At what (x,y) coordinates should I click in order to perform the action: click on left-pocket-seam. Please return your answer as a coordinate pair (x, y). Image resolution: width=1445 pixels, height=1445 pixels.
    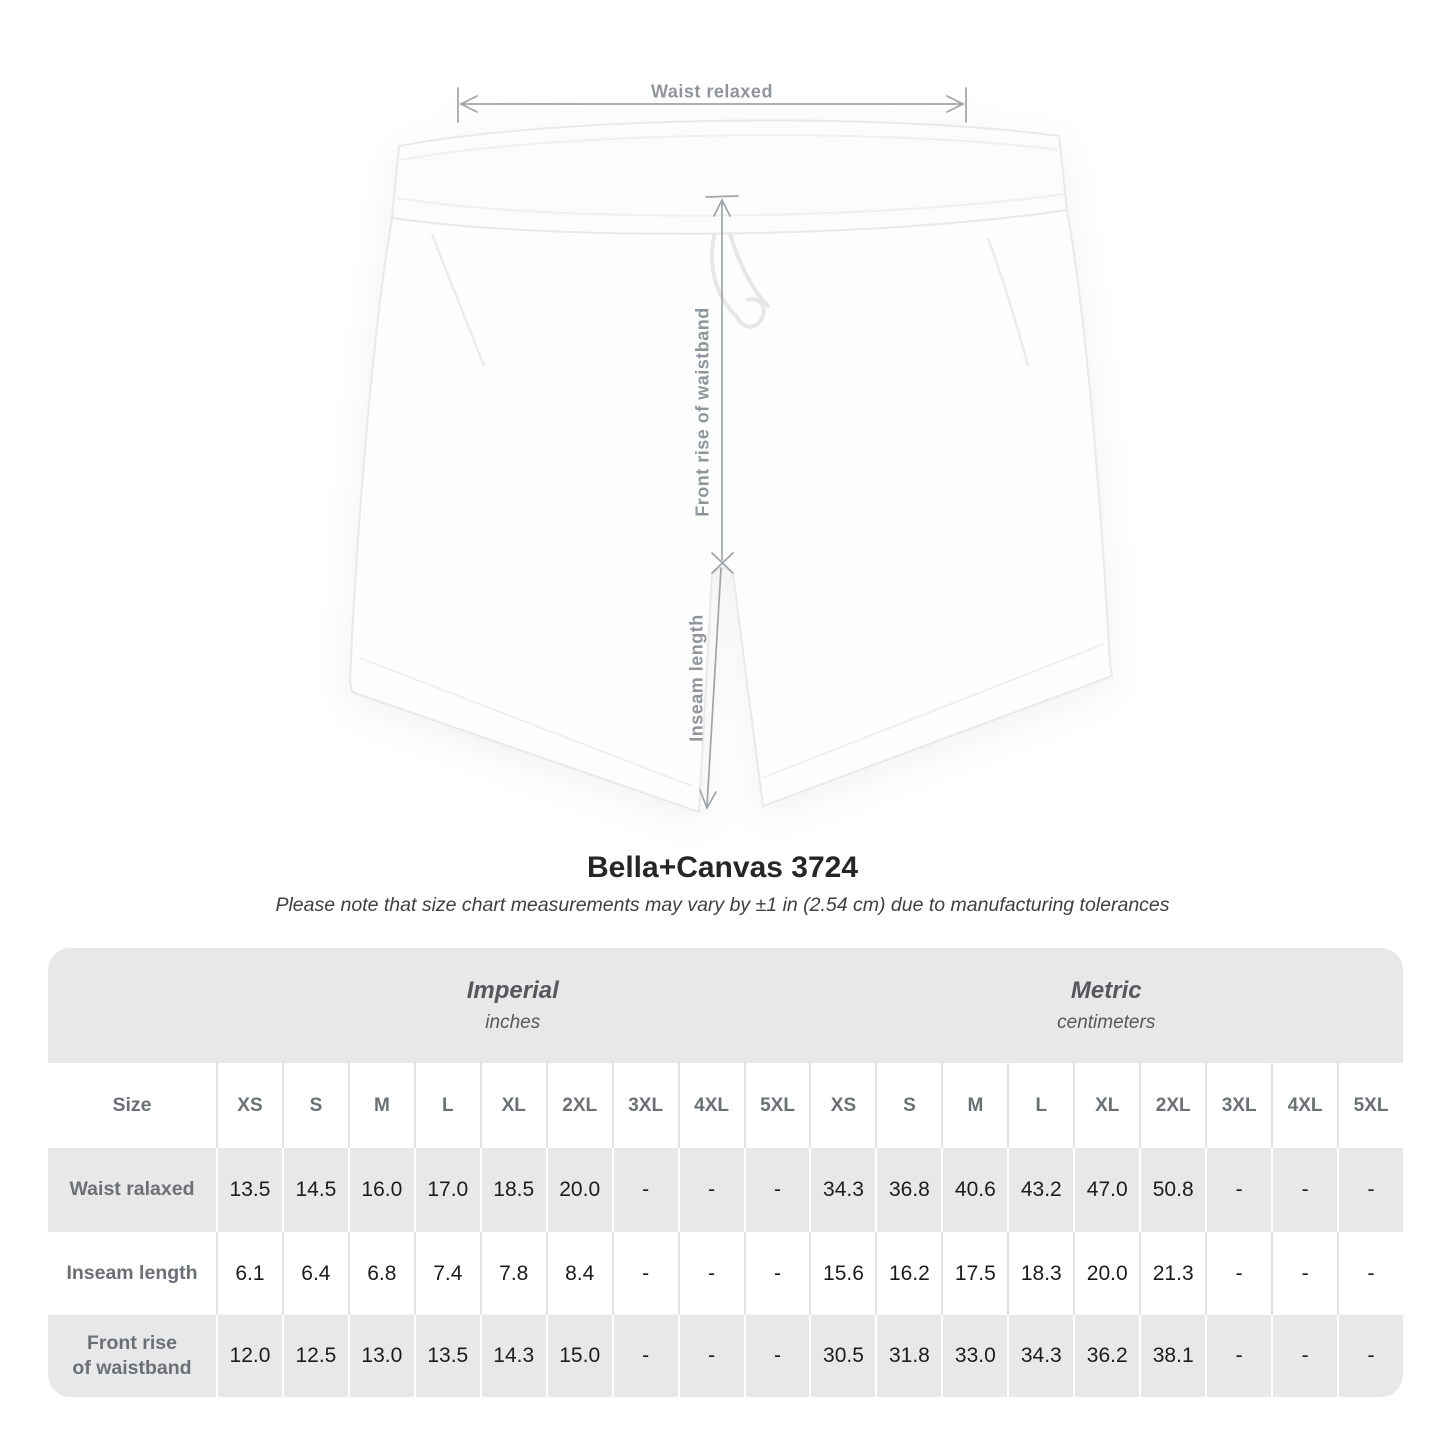
    Looking at the image, I should click on (458, 300).